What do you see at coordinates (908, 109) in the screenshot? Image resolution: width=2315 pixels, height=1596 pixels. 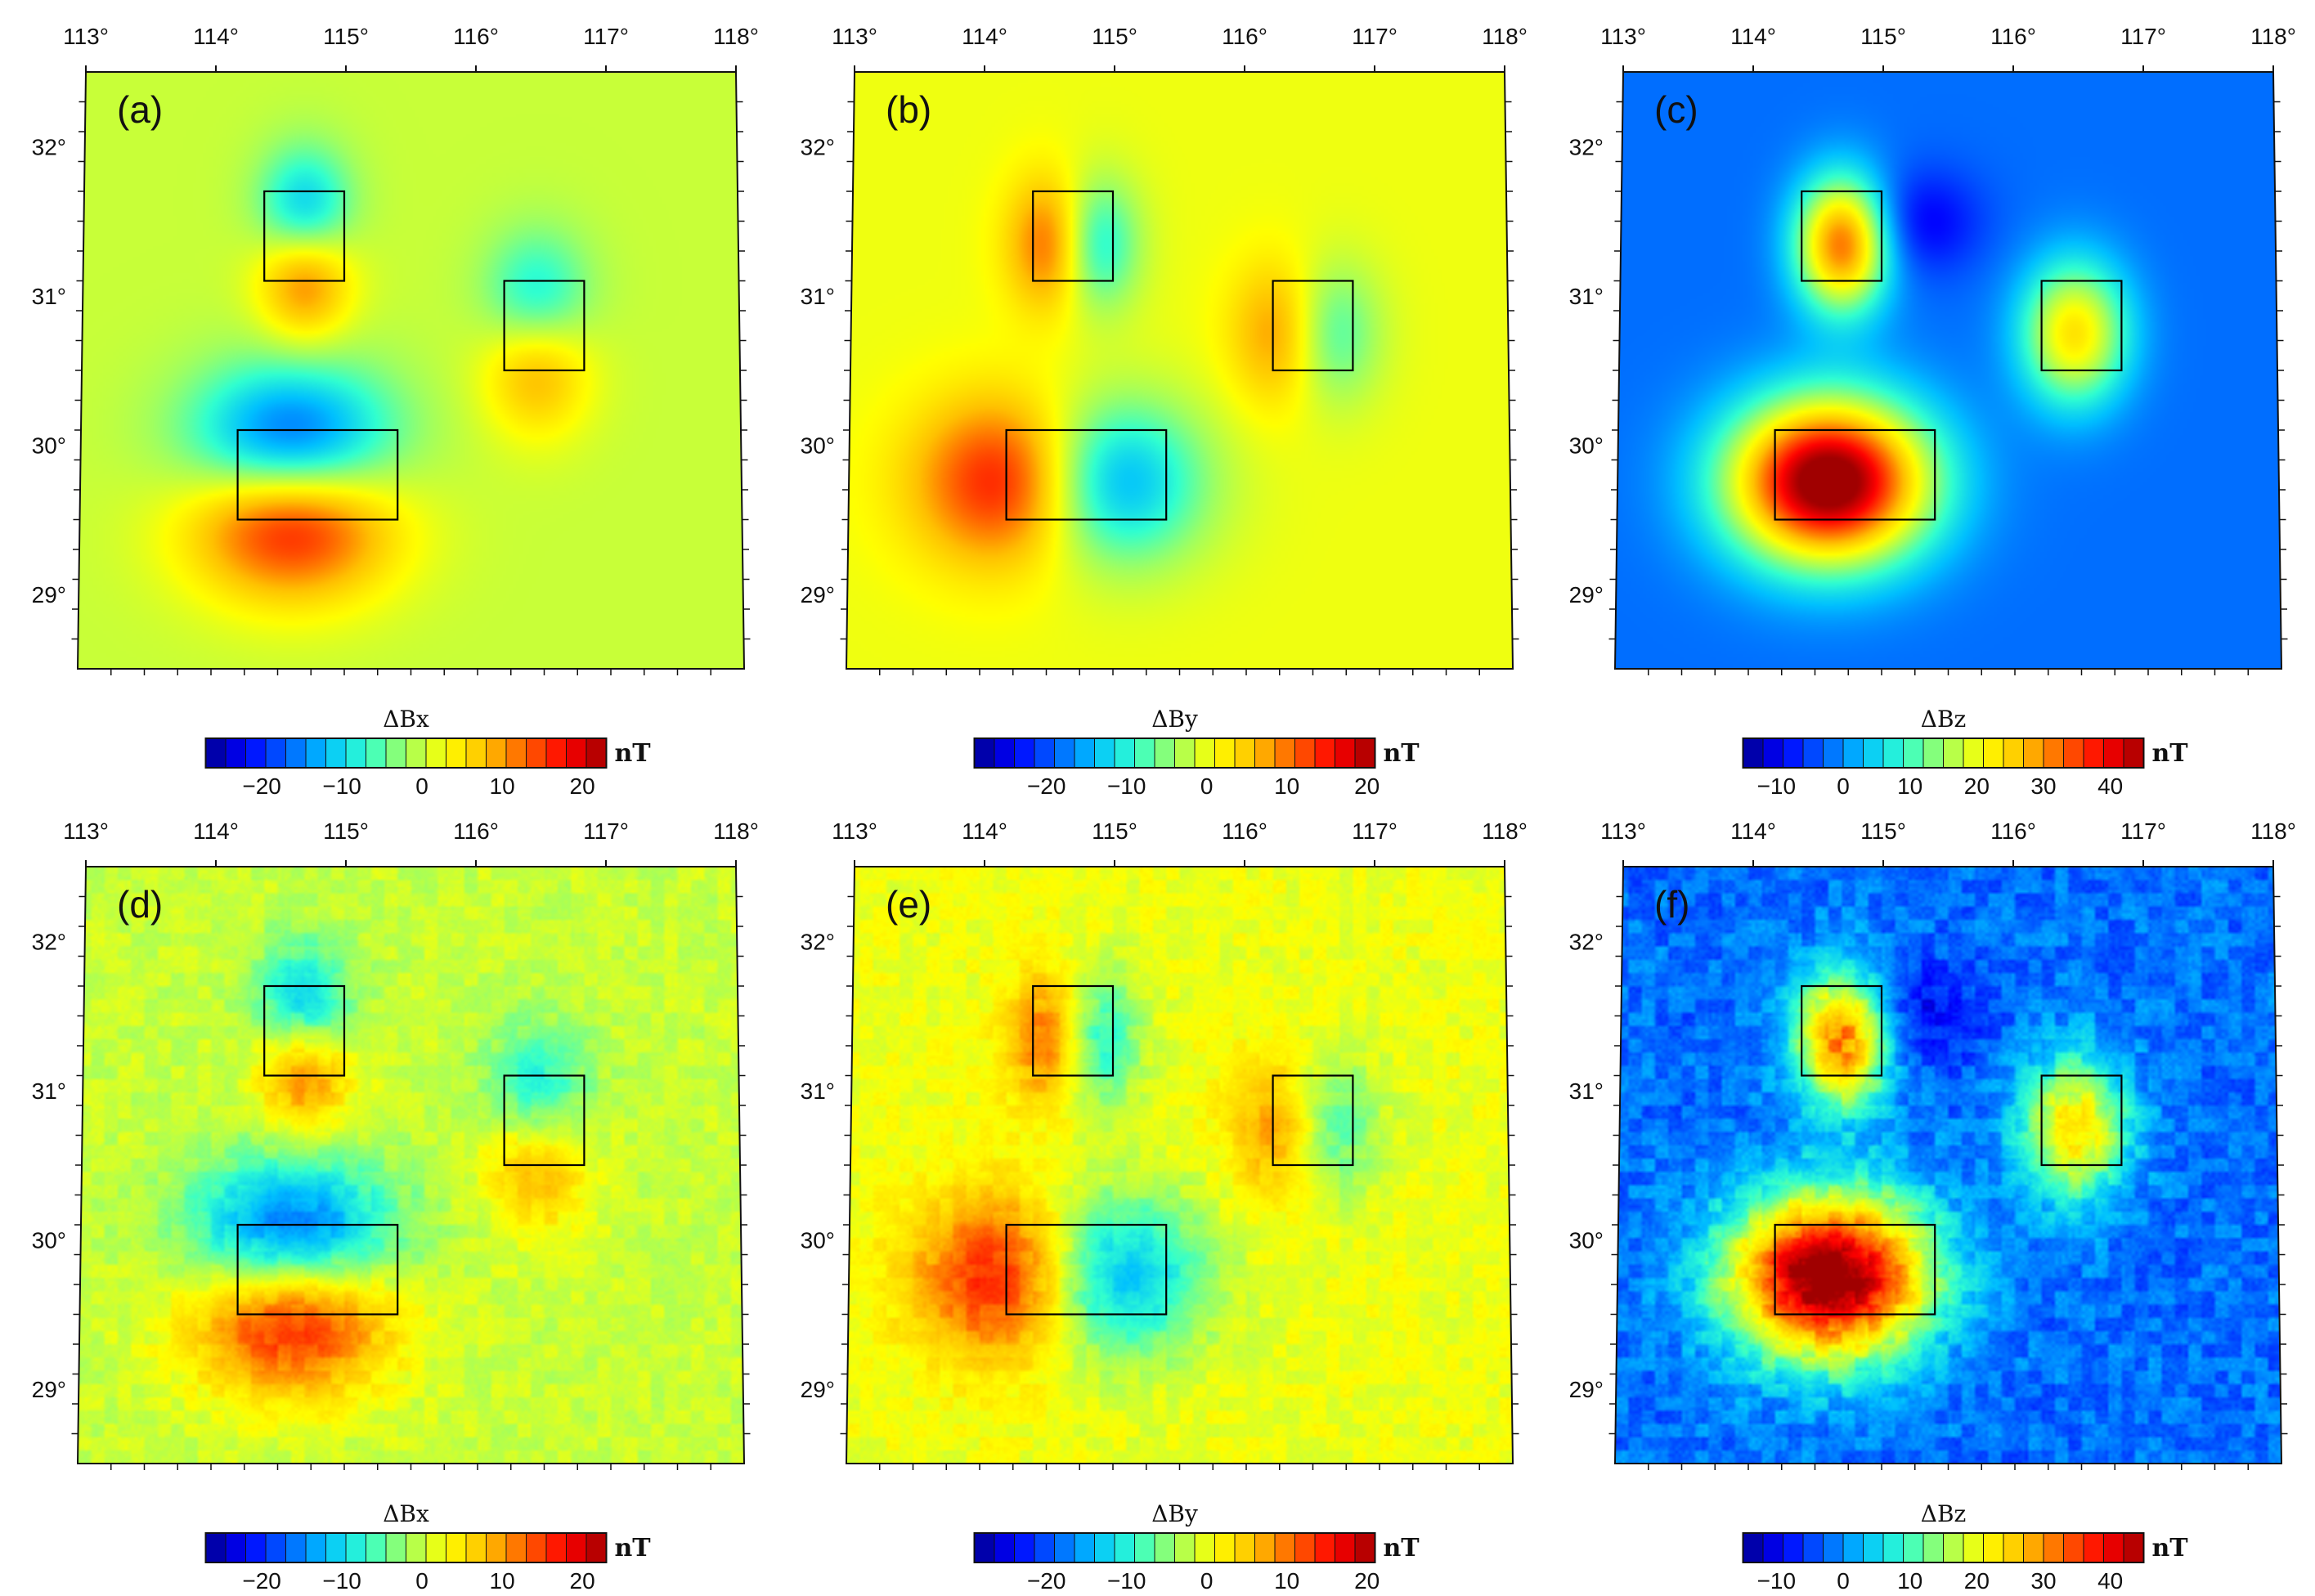 I see `panel-label: (b)` at bounding box center [908, 109].